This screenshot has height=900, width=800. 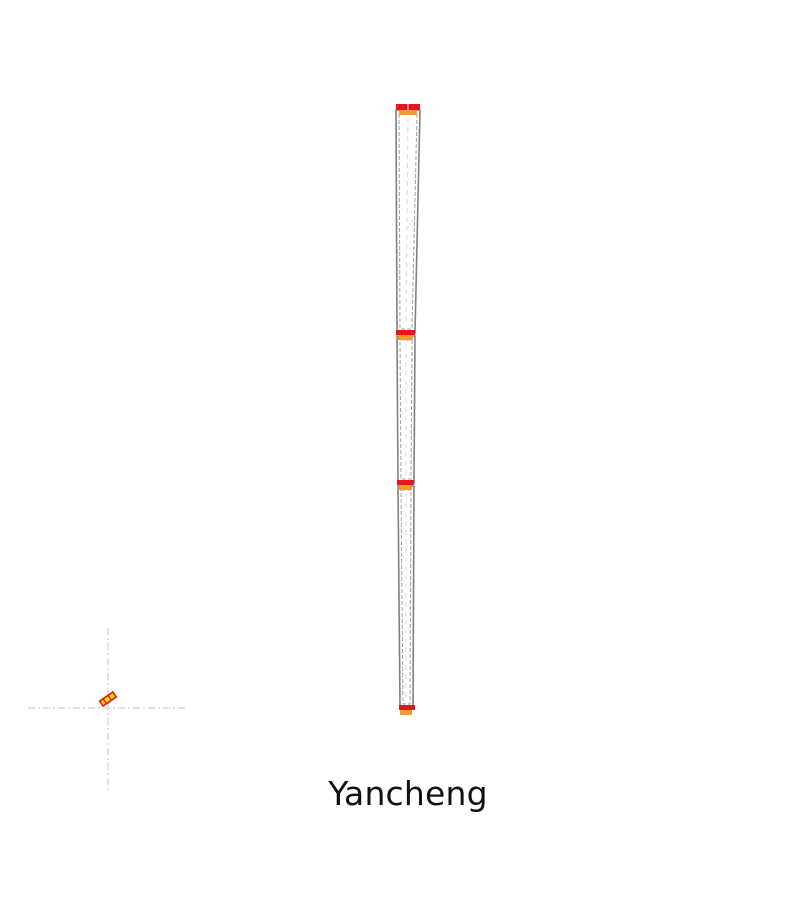 I want to click on city-name-label: Yancheng, so click(x=408, y=793).